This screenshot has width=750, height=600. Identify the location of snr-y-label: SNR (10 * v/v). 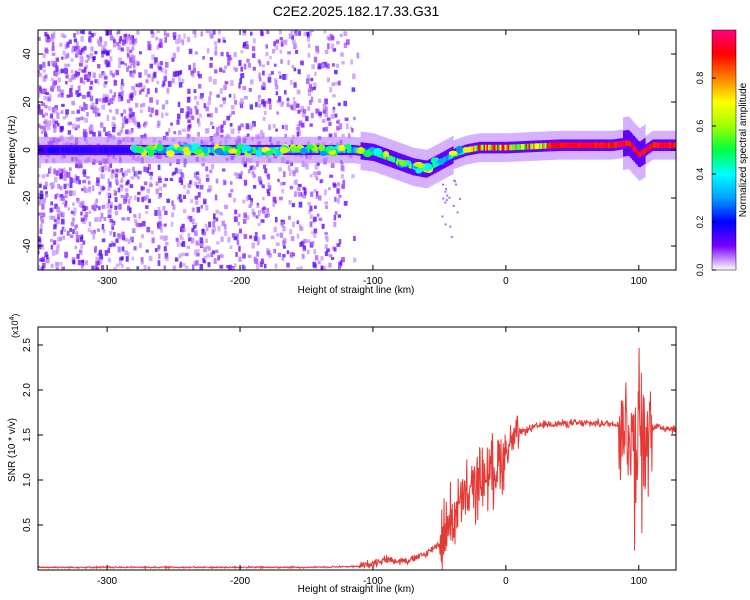
(12, 450).